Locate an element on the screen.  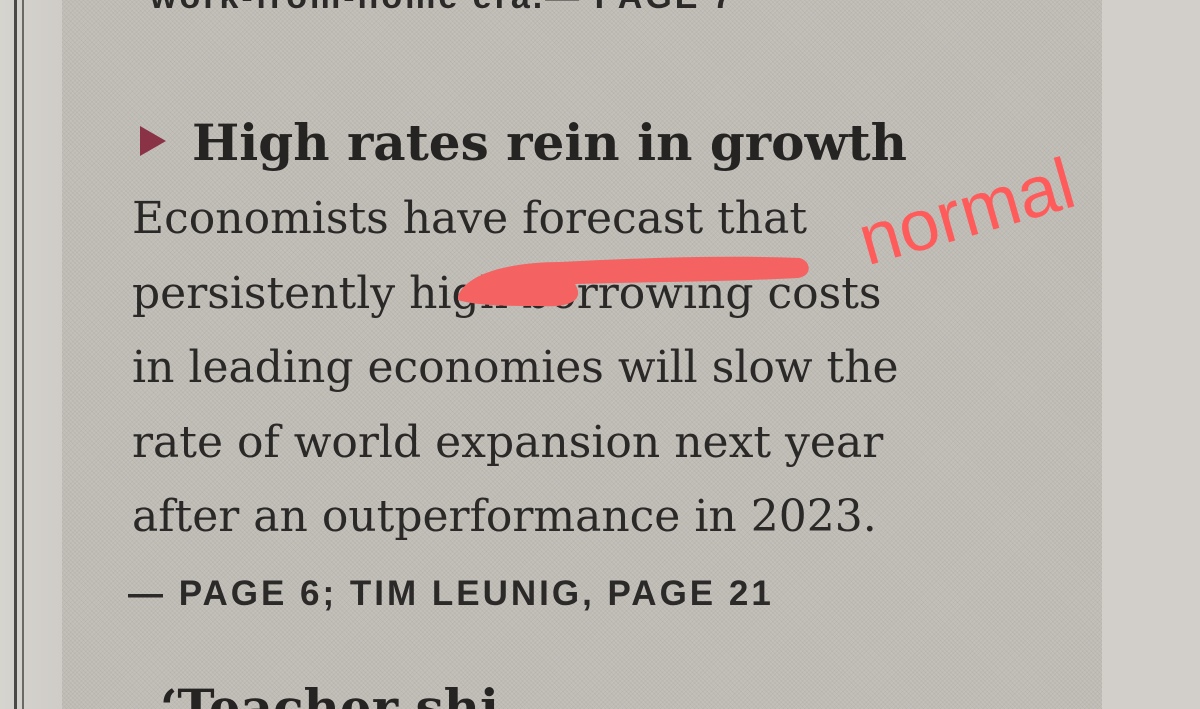
column-rule-secondary is located at coordinates (23, 354).